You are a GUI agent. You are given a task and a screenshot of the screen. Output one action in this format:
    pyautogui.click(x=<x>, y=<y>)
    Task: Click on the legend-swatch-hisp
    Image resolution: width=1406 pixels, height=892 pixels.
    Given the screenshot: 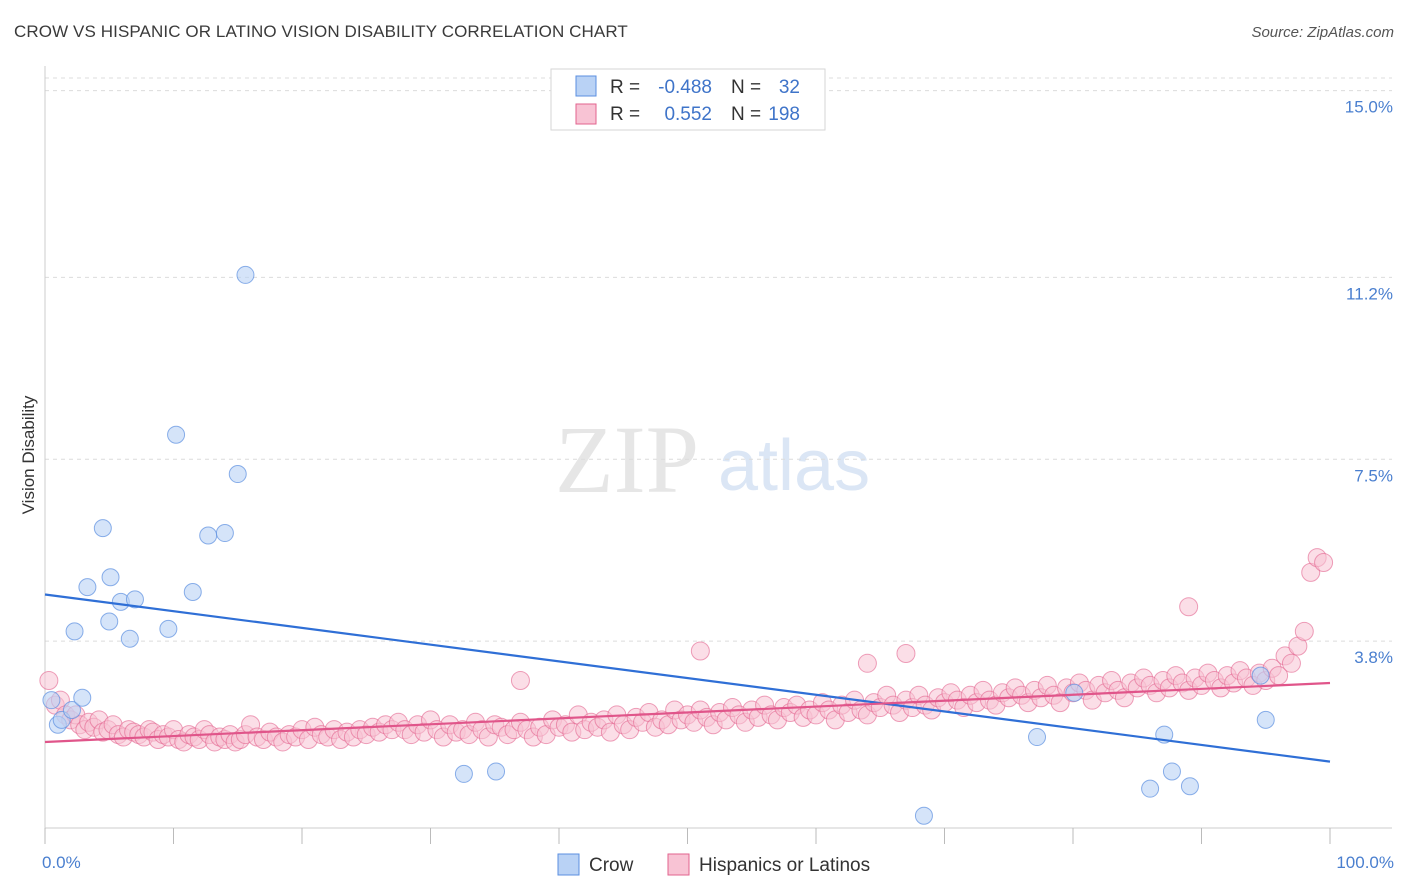 What is the action you would take?
    pyautogui.click(x=586, y=114)
    